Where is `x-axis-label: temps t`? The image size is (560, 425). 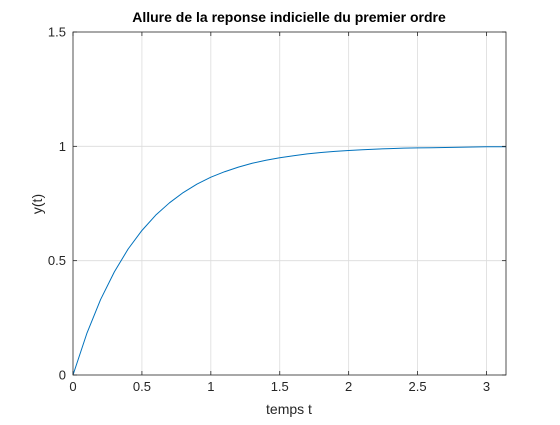 x-axis-label: temps t is located at coordinates (289, 409).